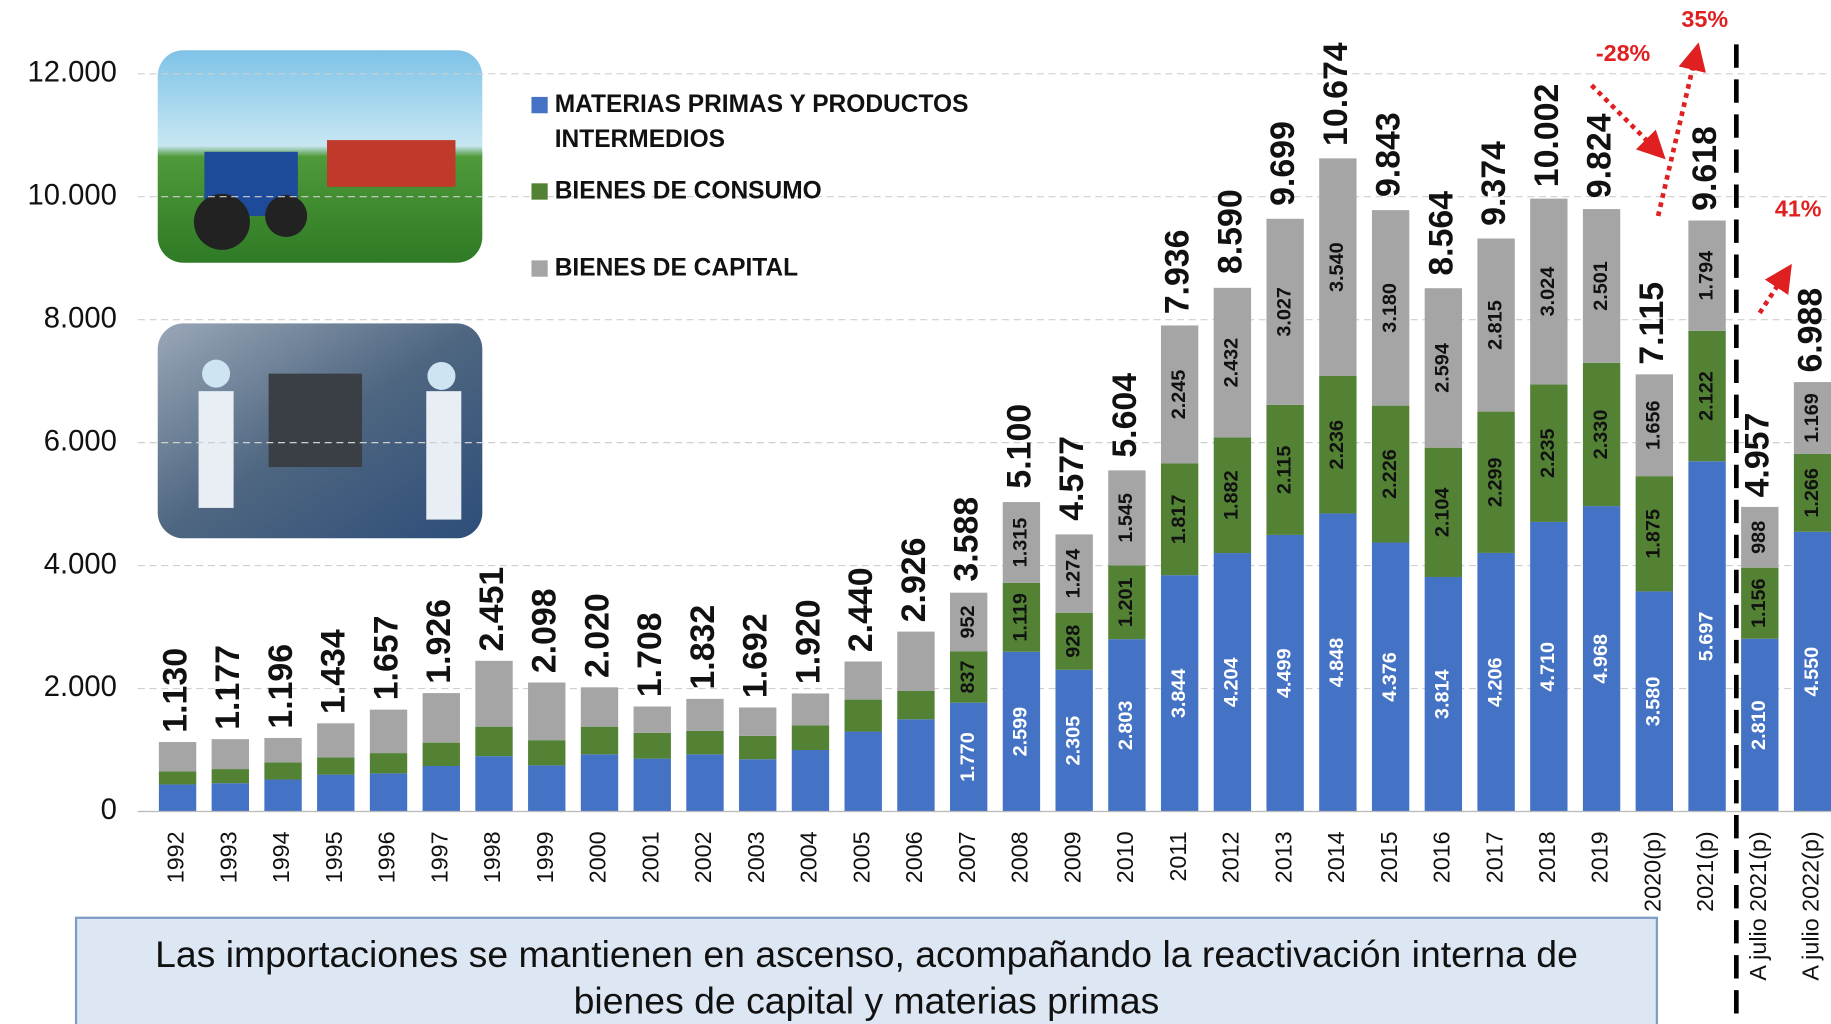 The image size is (1831, 1024). I want to click on x-tick-label: 2018, so click(1547, 857).